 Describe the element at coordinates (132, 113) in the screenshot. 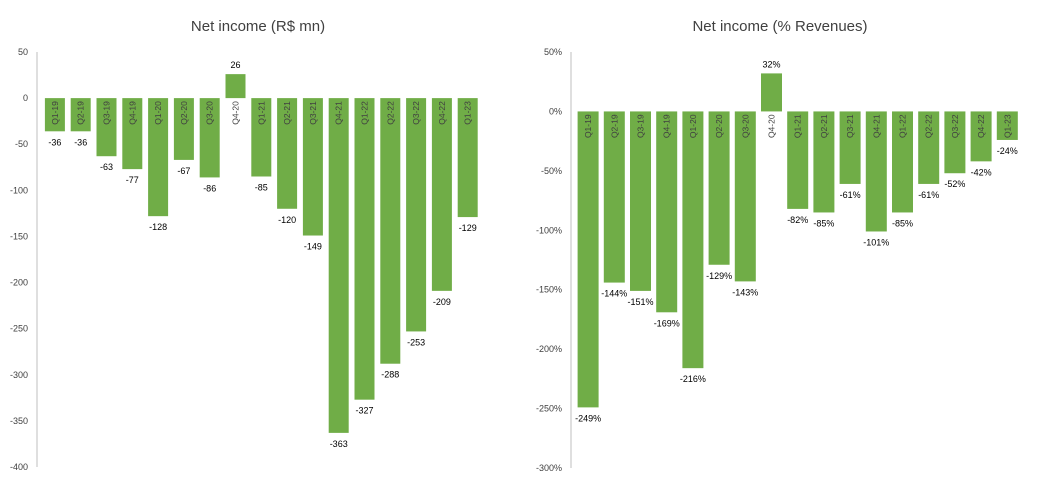

I see `category-label: Q4-19` at that location.